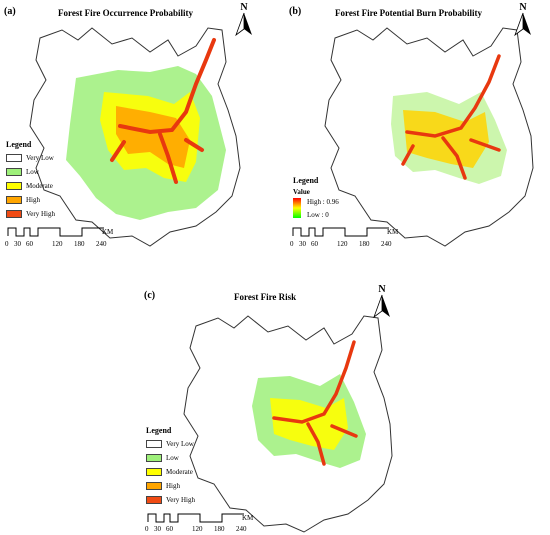 Image resolution: width=550 pixels, height=535 pixels. Describe the element at coordinates (446, 139) in the screenshot. I see `moderate-burn-area` at that location.